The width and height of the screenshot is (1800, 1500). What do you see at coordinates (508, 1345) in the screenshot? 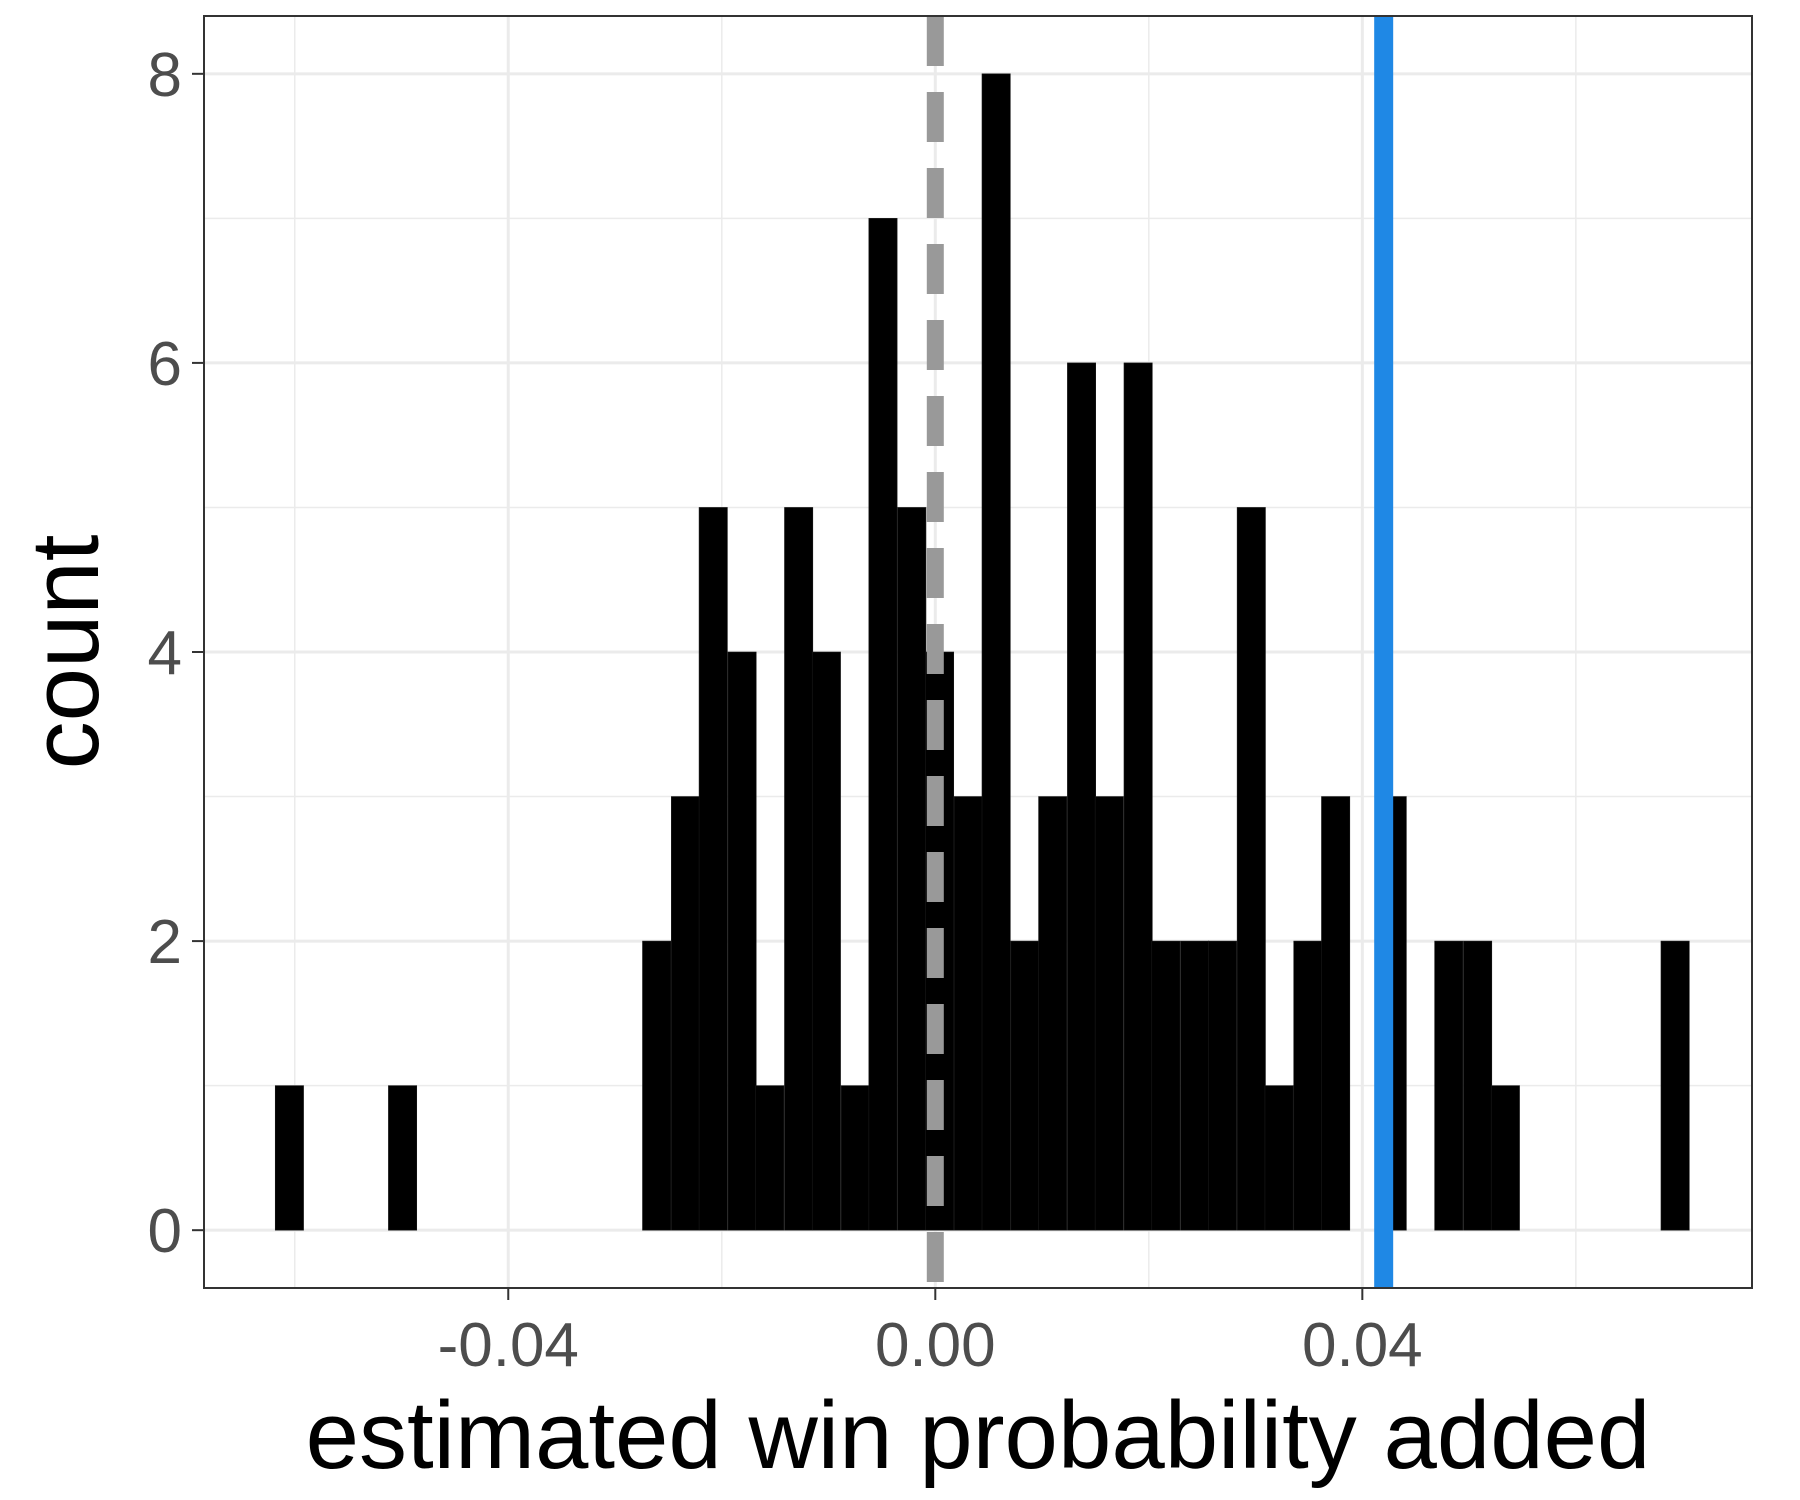
I see `x-tick-label: -0.04` at bounding box center [508, 1345].